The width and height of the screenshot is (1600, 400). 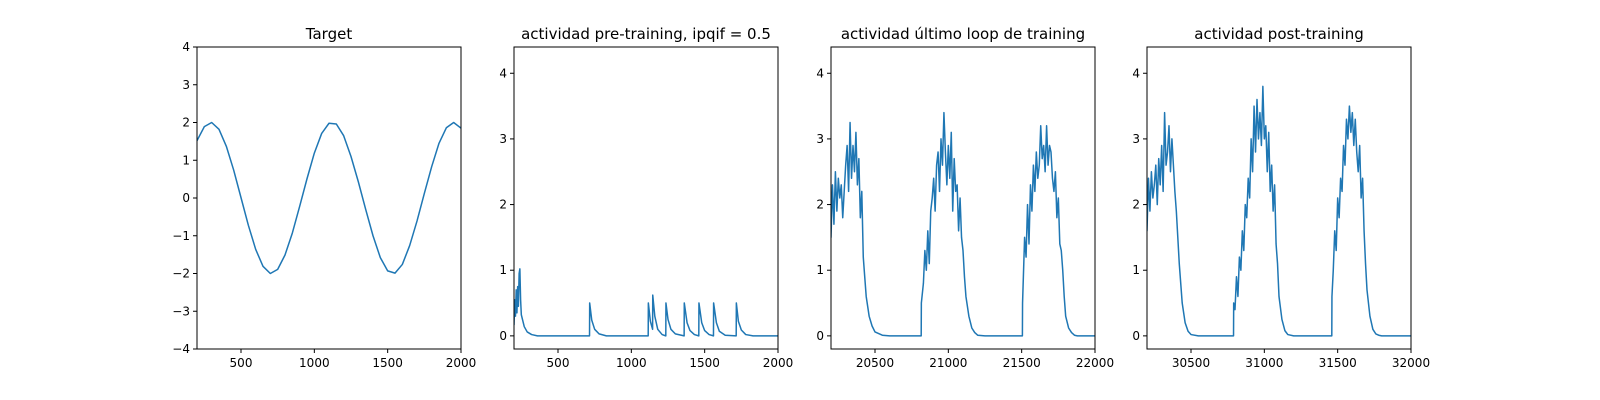 What do you see at coordinates (181, 274) in the screenshot?
I see `y-tick-label: −2` at bounding box center [181, 274].